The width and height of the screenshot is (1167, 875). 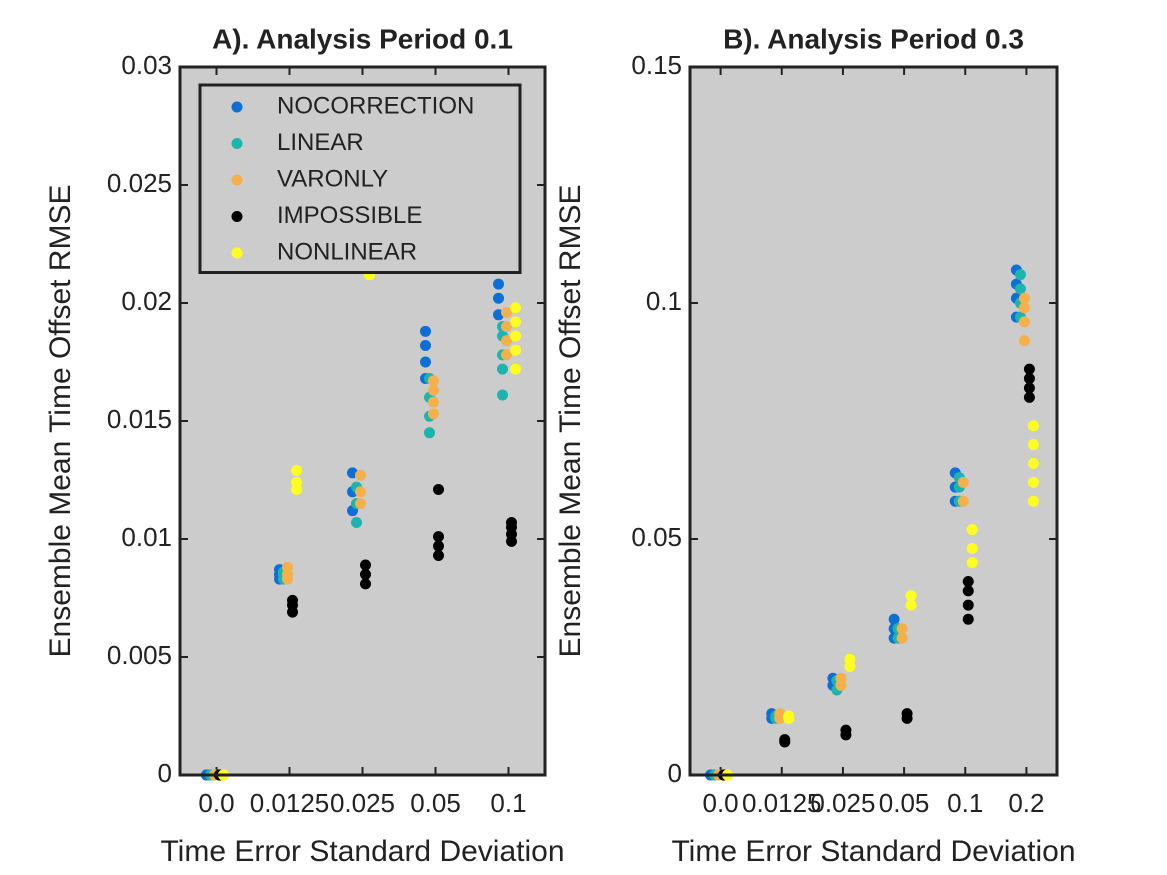 I want to click on y-tick-label: 0.15, so click(x=656, y=65).